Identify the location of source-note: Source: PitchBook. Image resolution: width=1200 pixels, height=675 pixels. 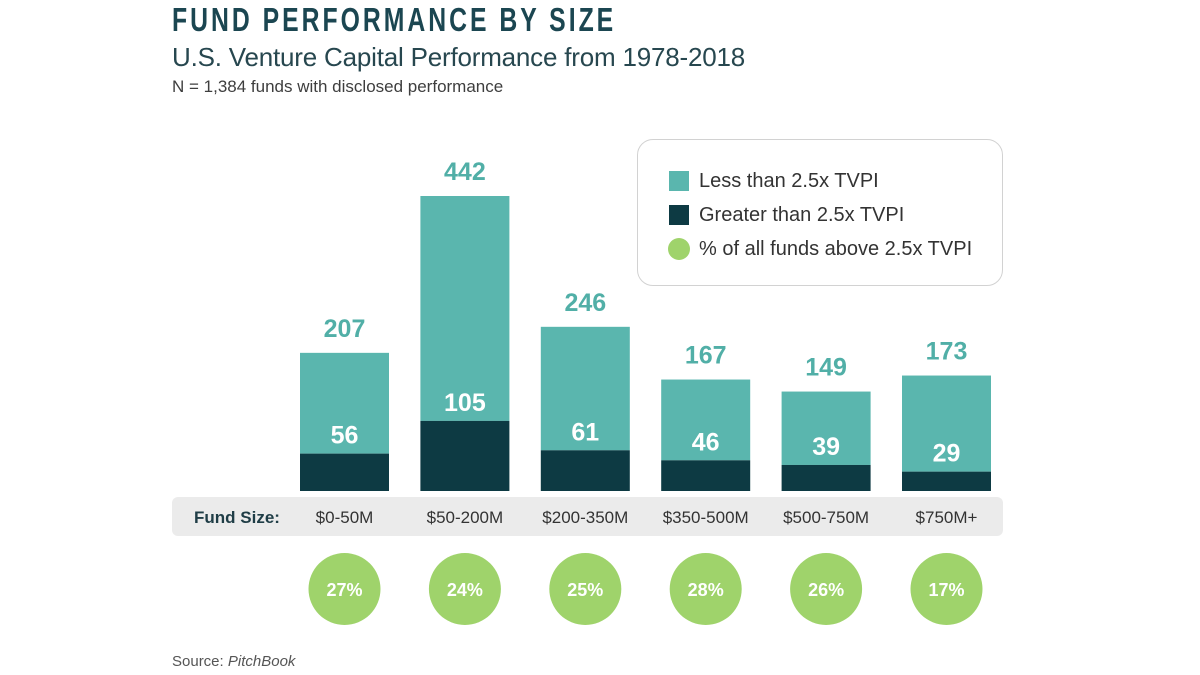
(233, 661).